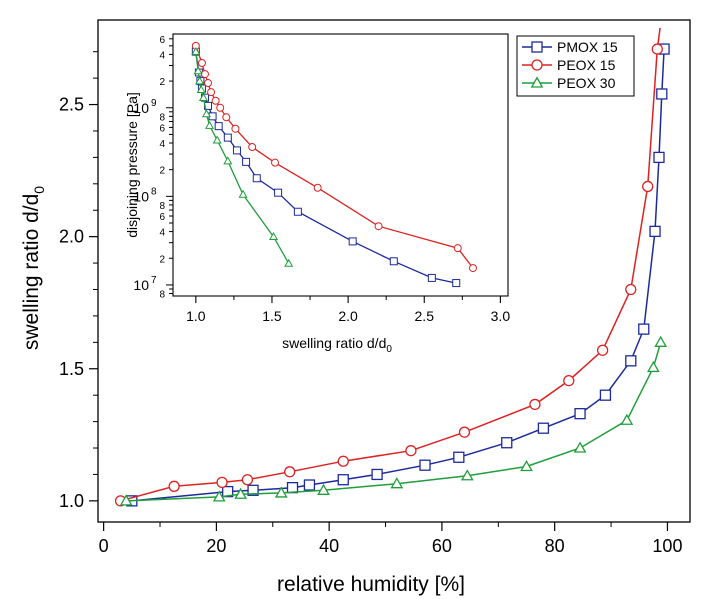 This screenshot has height=599, width=704. I want to click on inset-x-tick-label: 1.5, so click(272, 316).